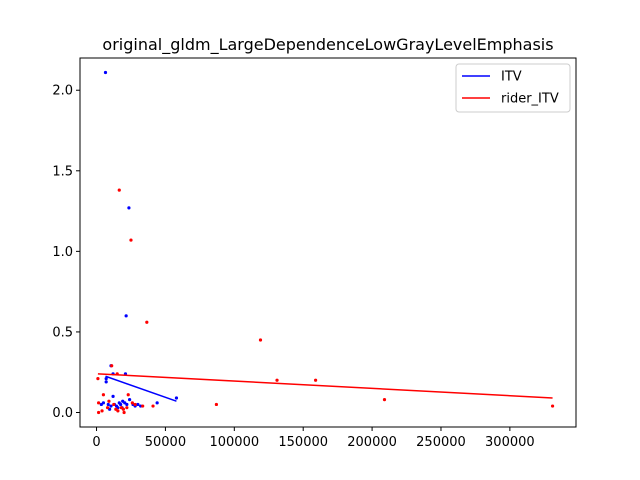 This screenshot has height=480, width=640. I want to click on y-tick-label: 1.0, so click(62, 252).